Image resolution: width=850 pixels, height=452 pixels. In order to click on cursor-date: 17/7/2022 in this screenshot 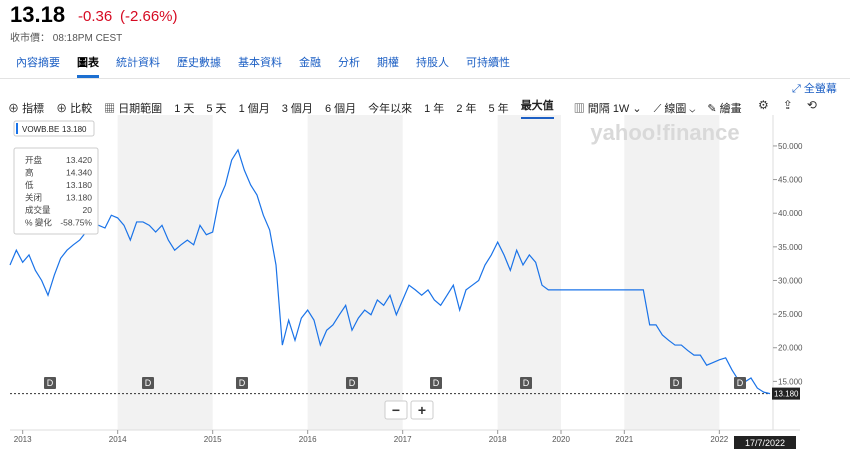, I will do `click(765, 443)`.